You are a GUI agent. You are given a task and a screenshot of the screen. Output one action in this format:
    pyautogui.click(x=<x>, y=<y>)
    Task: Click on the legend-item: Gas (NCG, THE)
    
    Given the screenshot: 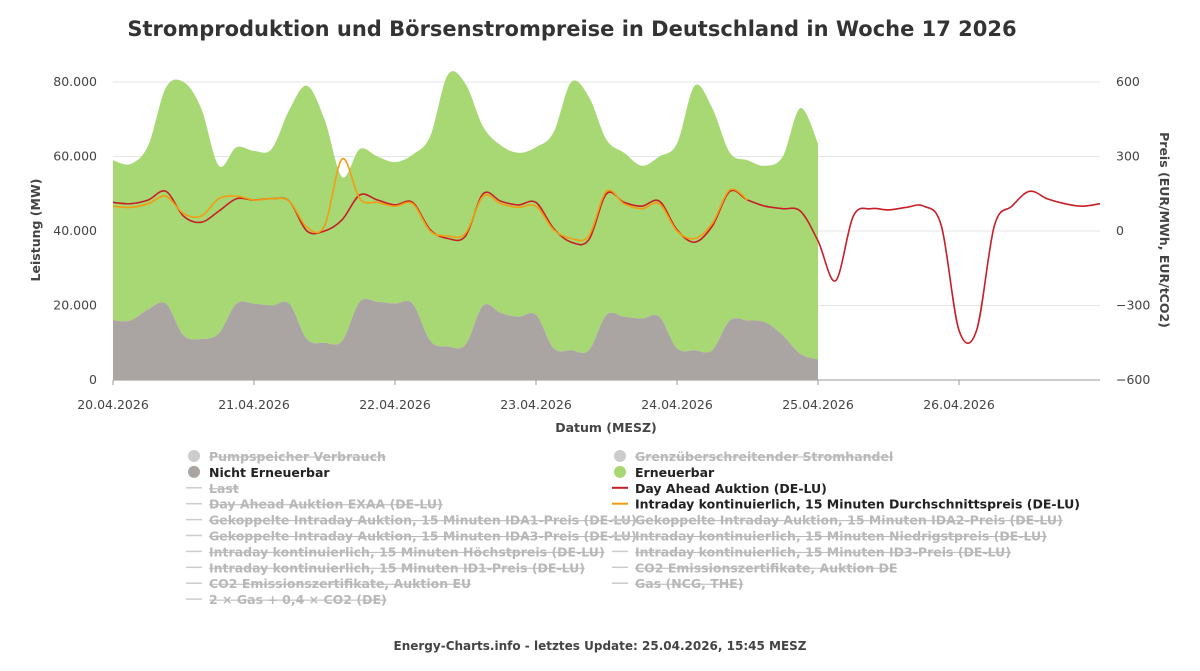 What is the action you would take?
    pyautogui.click(x=678, y=583)
    